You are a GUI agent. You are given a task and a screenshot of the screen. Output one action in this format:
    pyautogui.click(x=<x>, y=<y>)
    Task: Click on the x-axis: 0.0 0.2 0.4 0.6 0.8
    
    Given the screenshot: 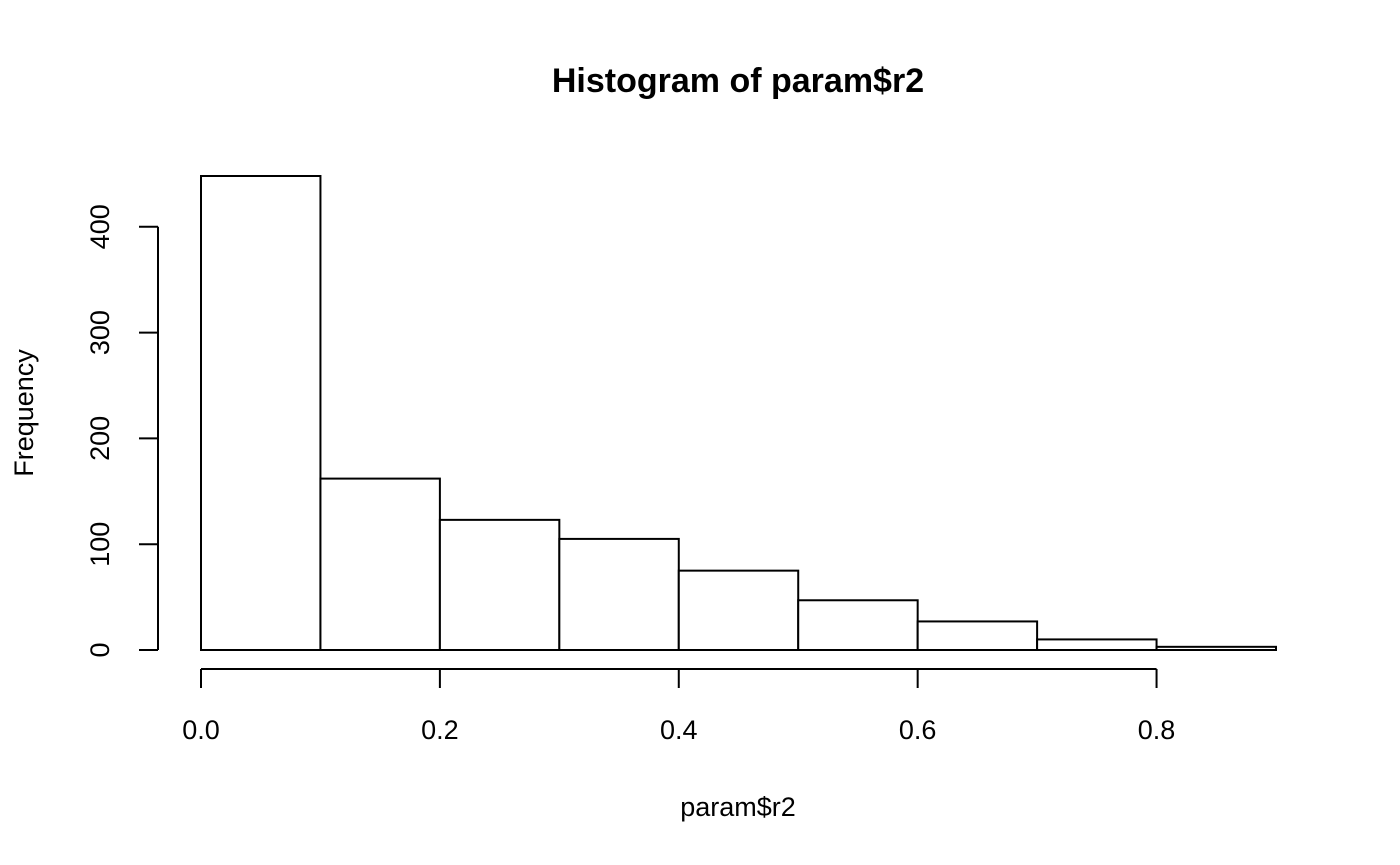 What is the action you would take?
    pyautogui.click(x=679, y=706)
    